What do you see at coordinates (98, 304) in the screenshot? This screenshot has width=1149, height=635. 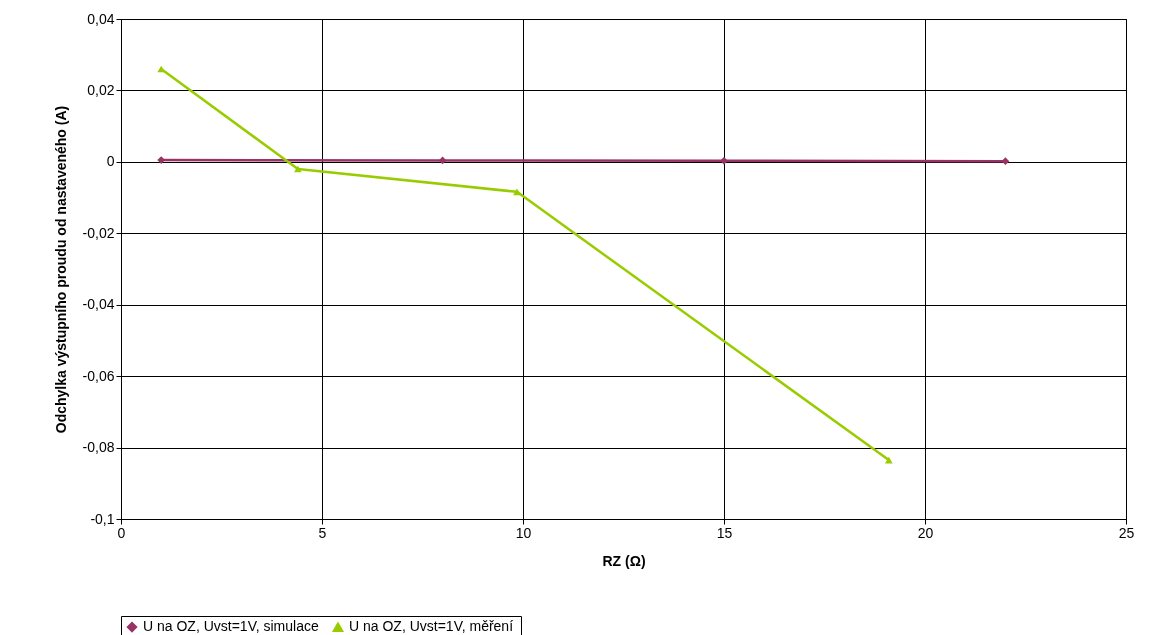 I see `y-tick-label: -0,04` at bounding box center [98, 304].